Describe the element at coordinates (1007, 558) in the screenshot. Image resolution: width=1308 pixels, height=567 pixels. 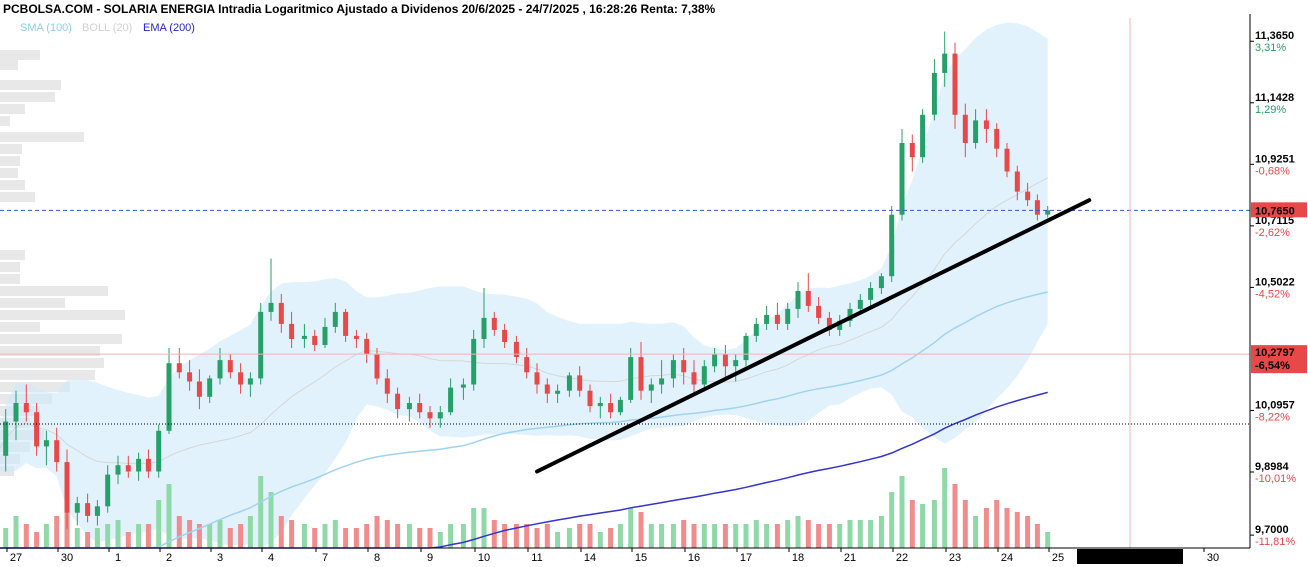
I see `time-tick-label: 24` at that location.